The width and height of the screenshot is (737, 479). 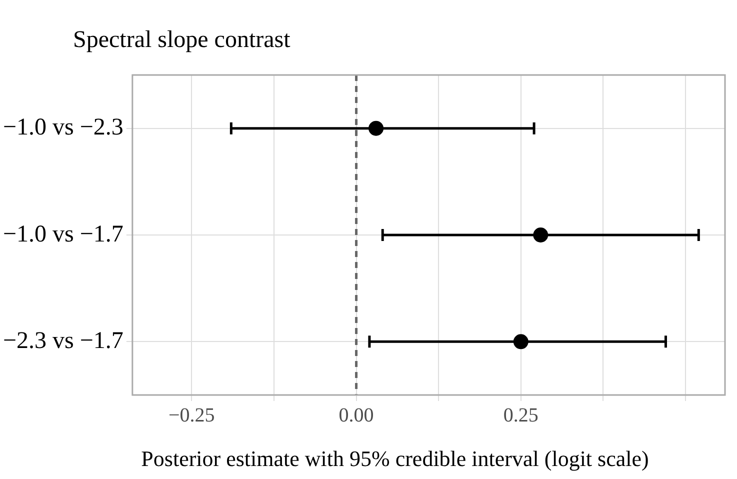 I want to click on x-axis-title: Posterior estimate with 95% credible interval (logit scale), so click(x=395, y=458).